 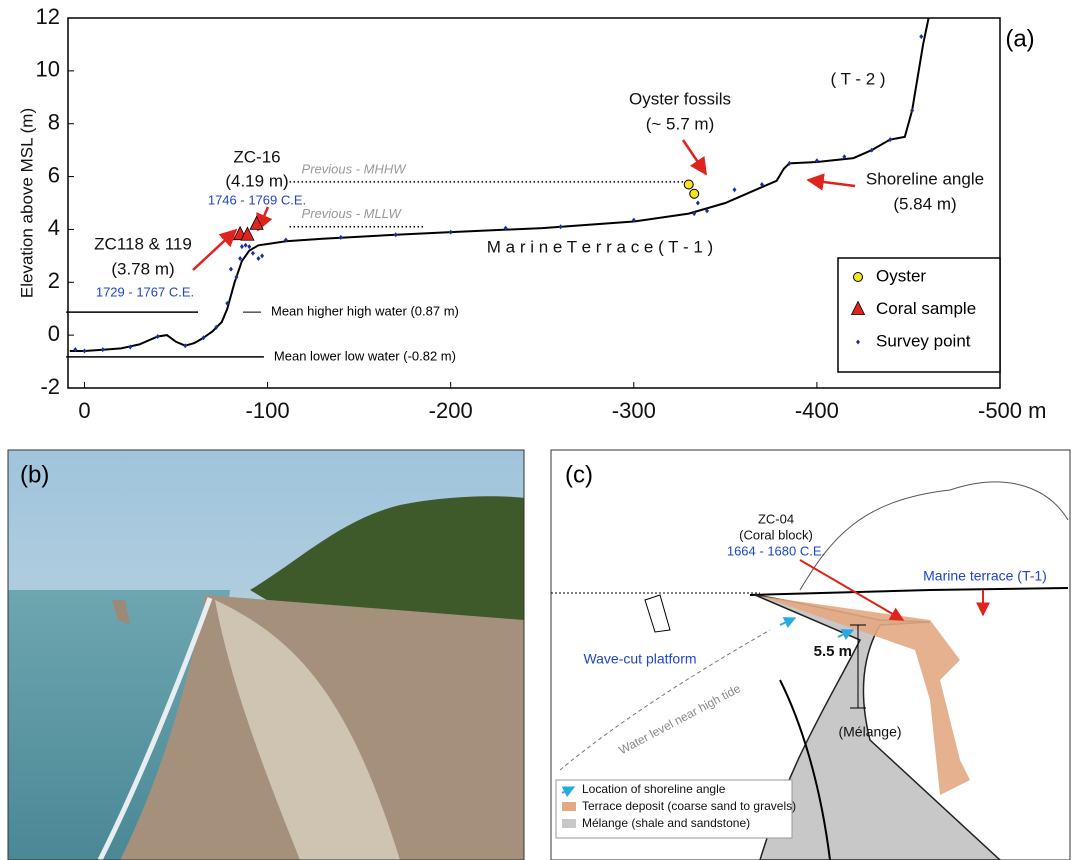 What do you see at coordinates (54, 227) in the screenshot?
I see `y-tick-label: 4` at bounding box center [54, 227].